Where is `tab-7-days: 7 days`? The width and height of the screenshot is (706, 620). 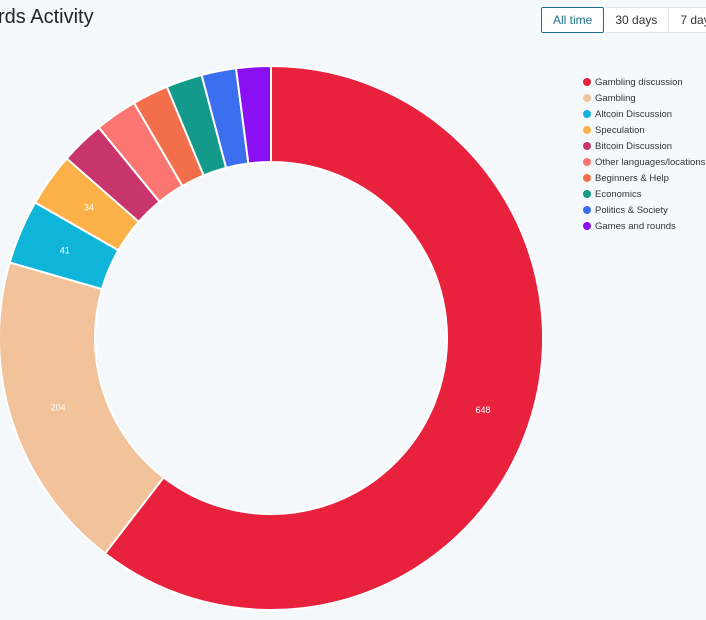
tab-7-days: 7 days is located at coordinates (687, 20).